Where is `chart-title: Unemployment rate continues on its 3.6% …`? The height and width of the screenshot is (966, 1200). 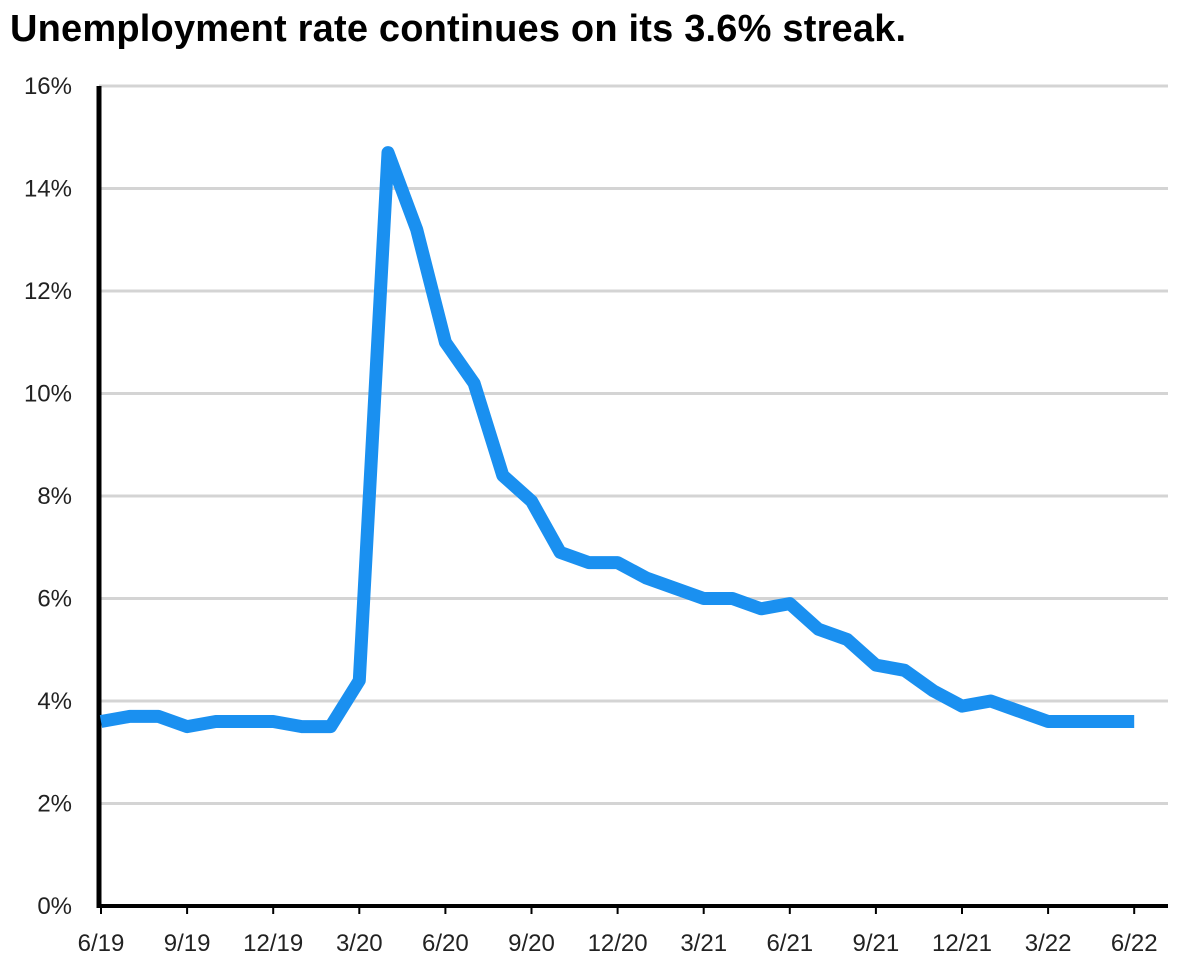 chart-title: Unemployment rate continues on its 3.6% … is located at coordinates (458, 29).